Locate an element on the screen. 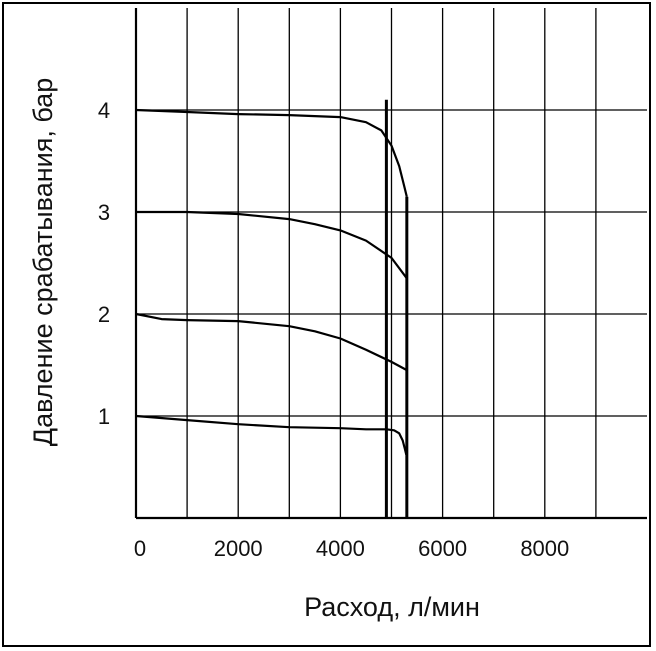 This screenshot has height=651, width=656. y-tick-labels: 1 2 3 4 is located at coordinates (104, 263).